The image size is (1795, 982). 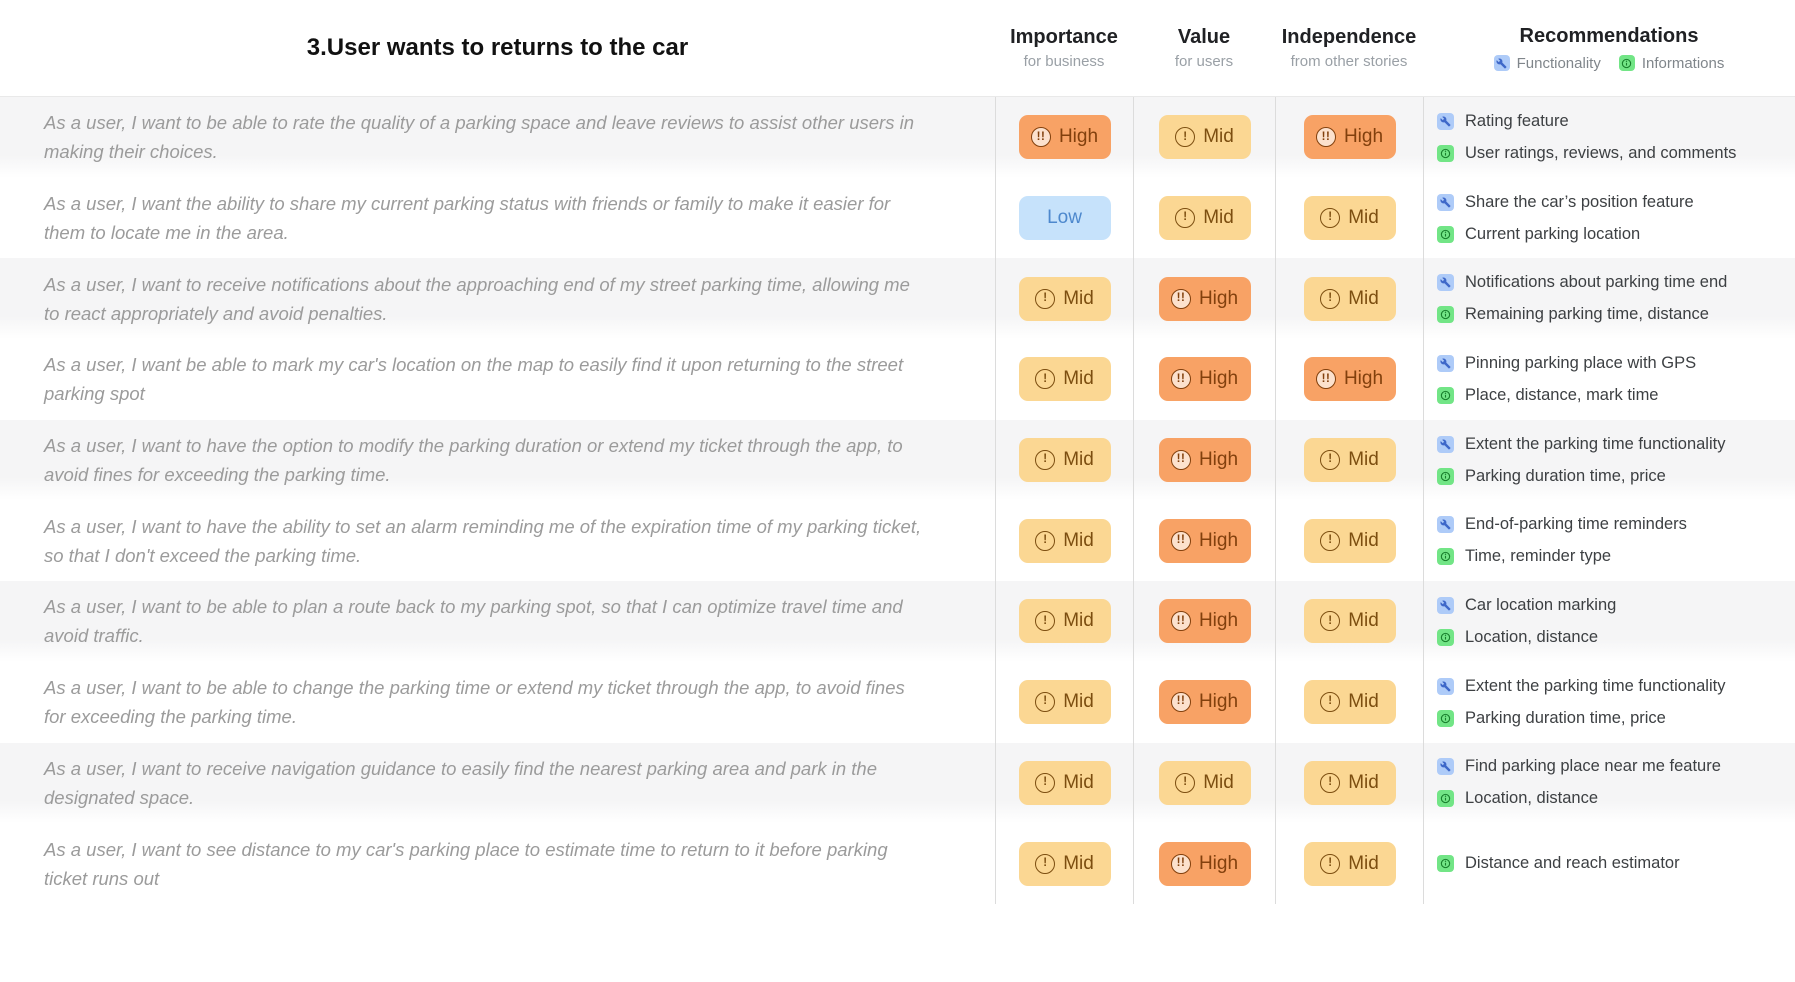 What do you see at coordinates (1349, 37) in the screenshot?
I see `column-label: Independence` at bounding box center [1349, 37].